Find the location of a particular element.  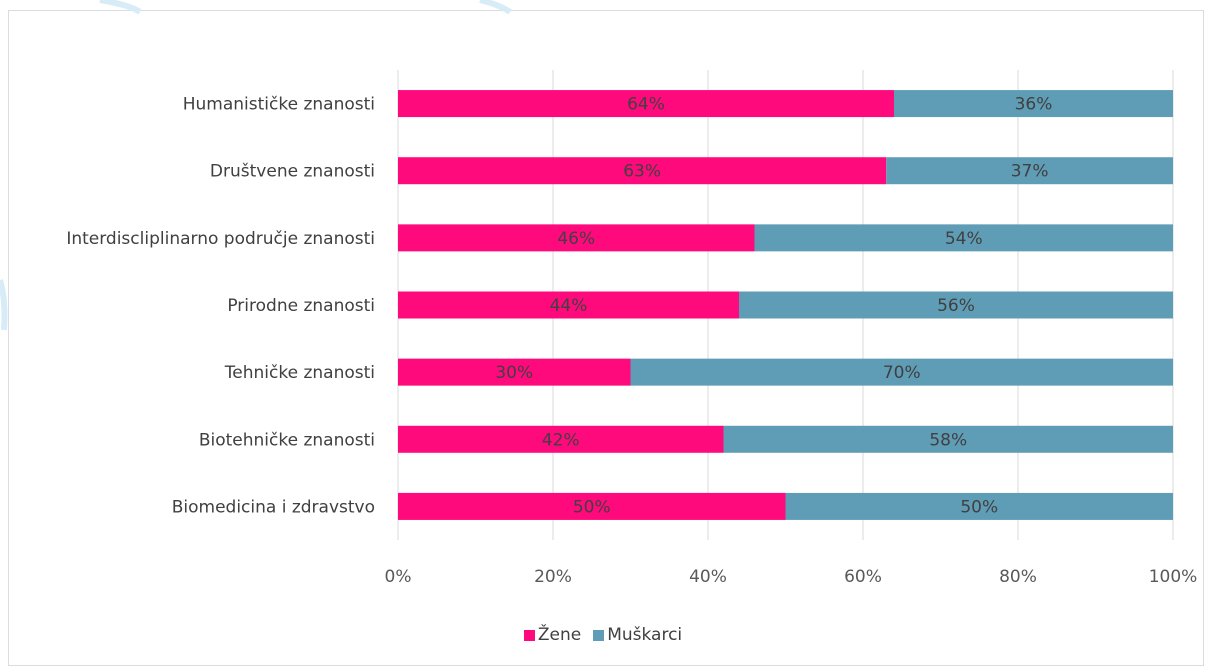

data-label: 58% is located at coordinates (948, 440).